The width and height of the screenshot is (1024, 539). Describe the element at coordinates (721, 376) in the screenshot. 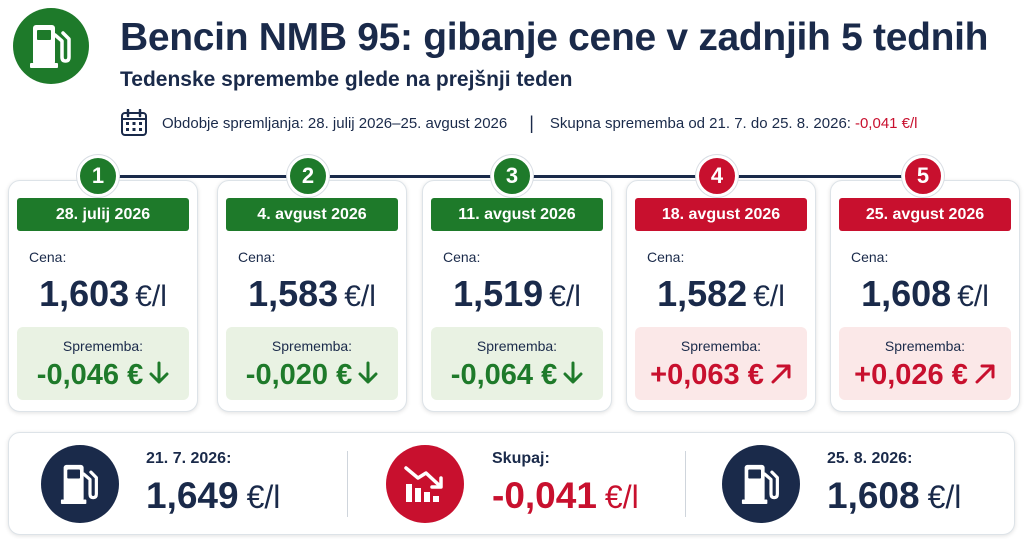

I see `change-value: +0,063 €` at that location.